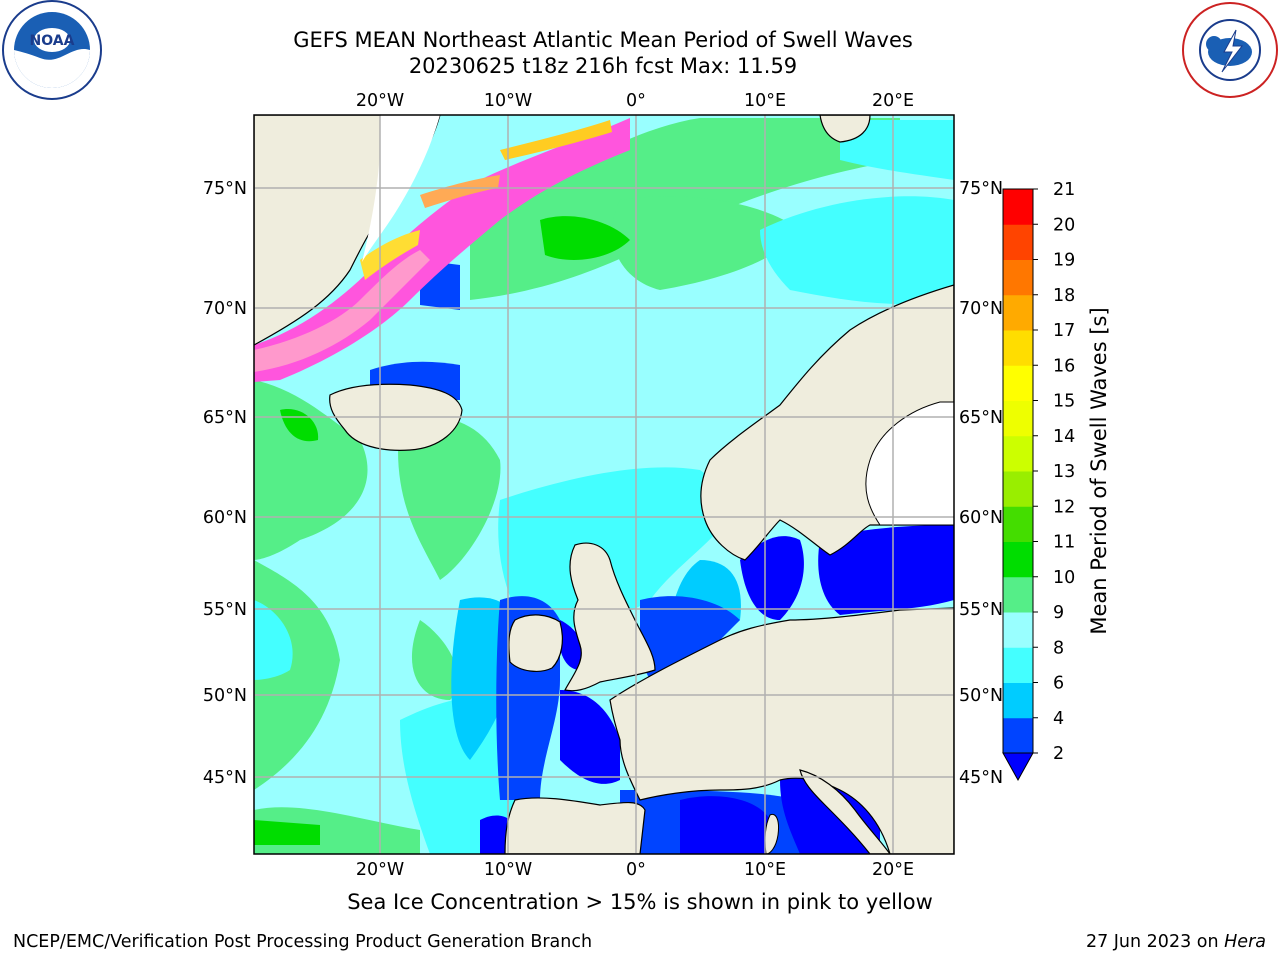 Image resolution: width=1280 pixels, height=960 pixels. What do you see at coordinates (1064, 543) in the screenshot?
I see `colorbar-tick-label: 11` at bounding box center [1064, 543].